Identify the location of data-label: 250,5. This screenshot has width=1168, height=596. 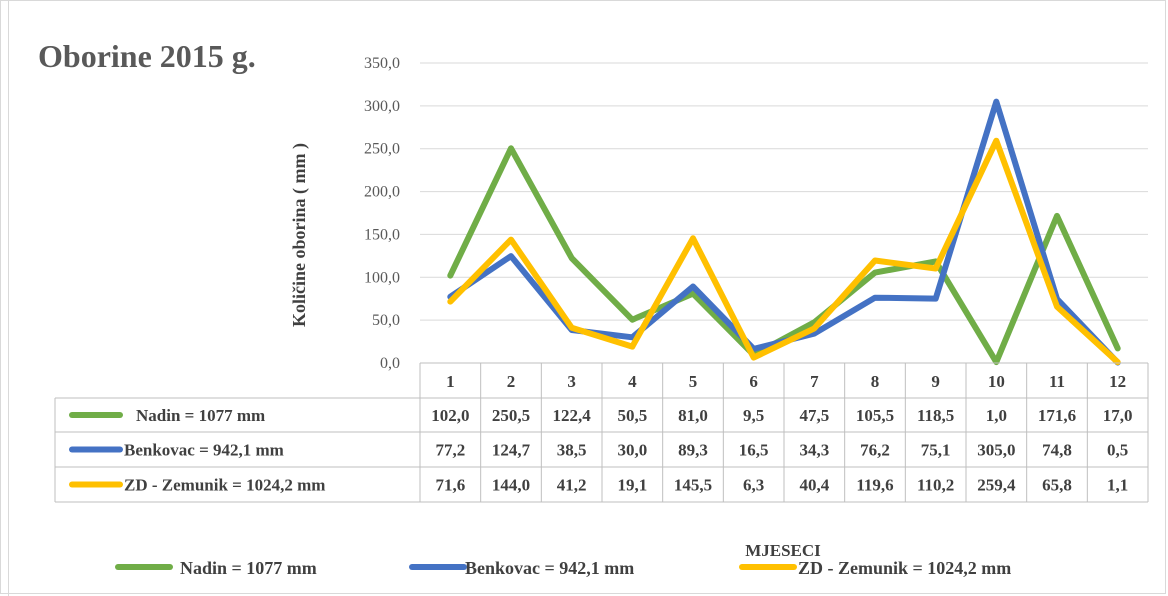
(511, 415).